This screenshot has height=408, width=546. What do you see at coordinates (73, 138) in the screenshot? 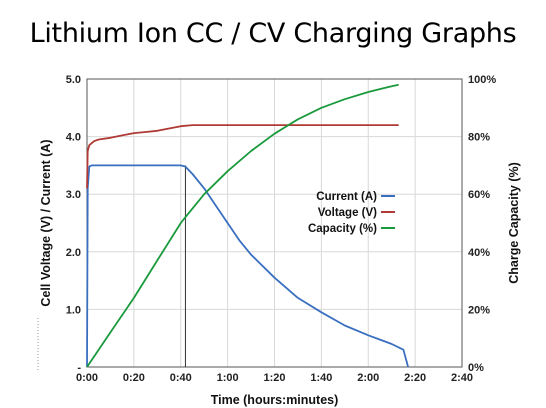
I see `y-left-tick-label: 4.0` at bounding box center [73, 138].